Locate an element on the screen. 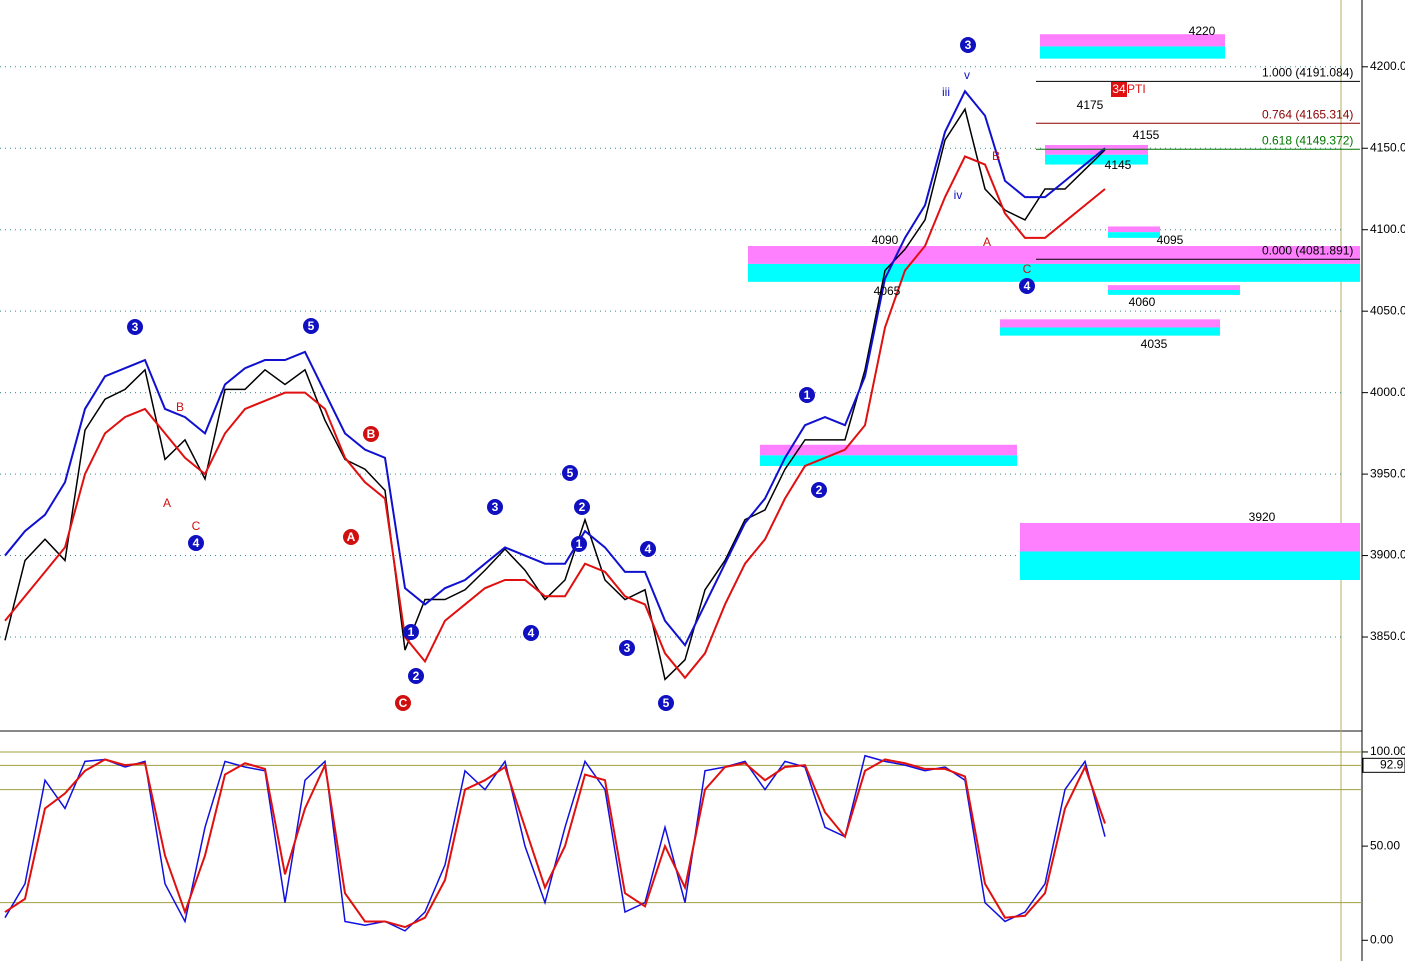 The image size is (1405, 961). price-label: 4065 is located at coordinates (887, 291).